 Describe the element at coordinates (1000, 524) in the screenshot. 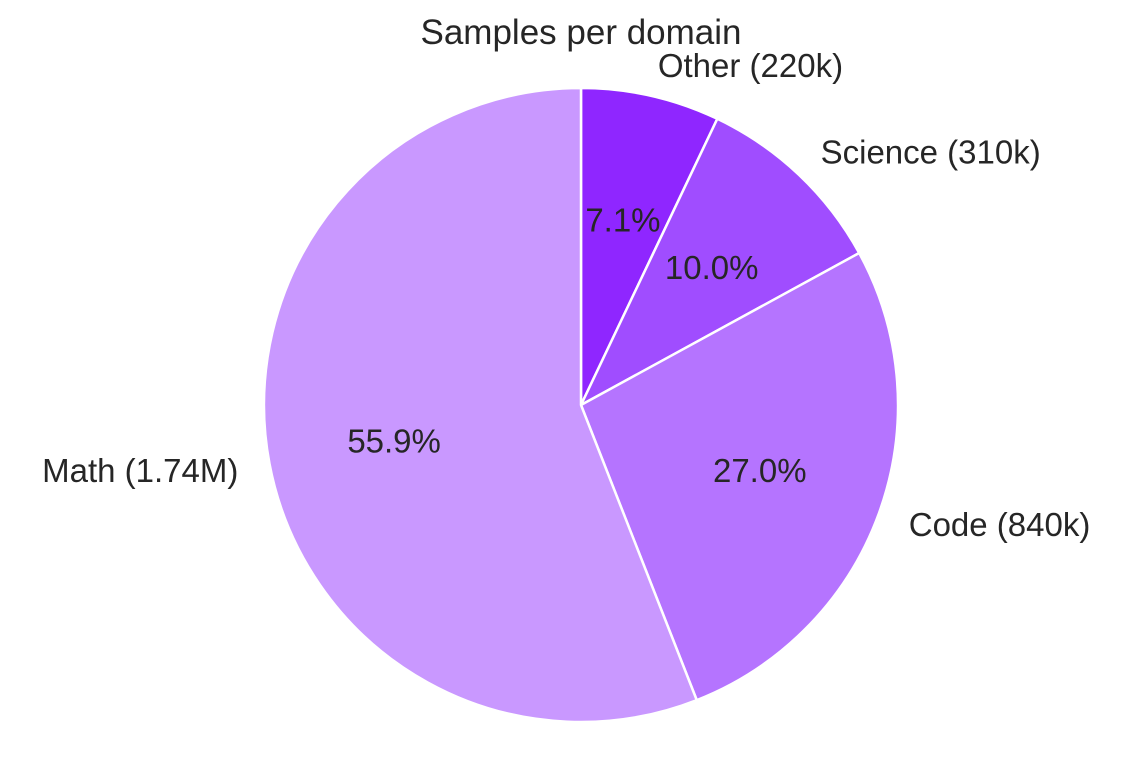

I see `slice-label-code: Code (840k)` at that location.